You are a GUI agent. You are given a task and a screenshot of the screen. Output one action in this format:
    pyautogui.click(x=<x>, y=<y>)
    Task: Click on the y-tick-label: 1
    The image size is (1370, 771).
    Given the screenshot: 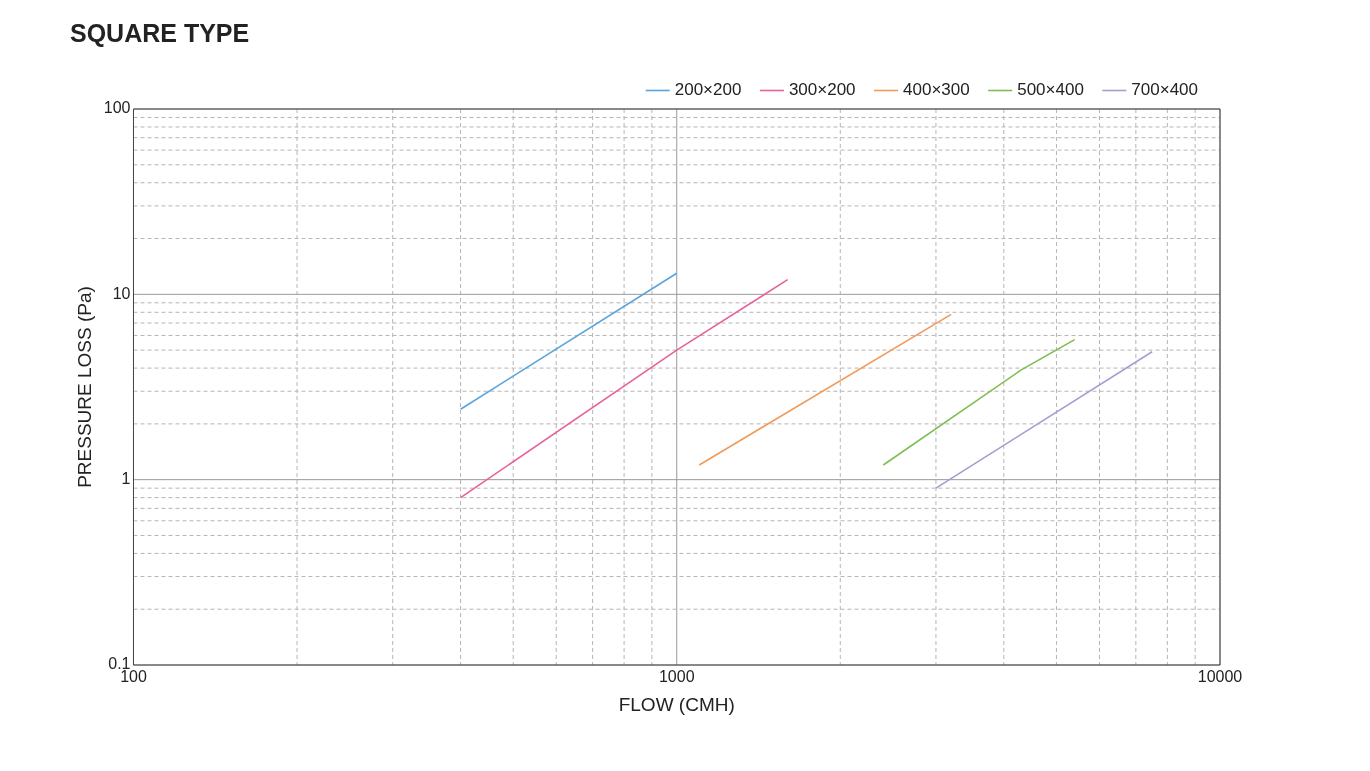 What is the action you would take?
    pyautogui.click(x=126, y=479)
    